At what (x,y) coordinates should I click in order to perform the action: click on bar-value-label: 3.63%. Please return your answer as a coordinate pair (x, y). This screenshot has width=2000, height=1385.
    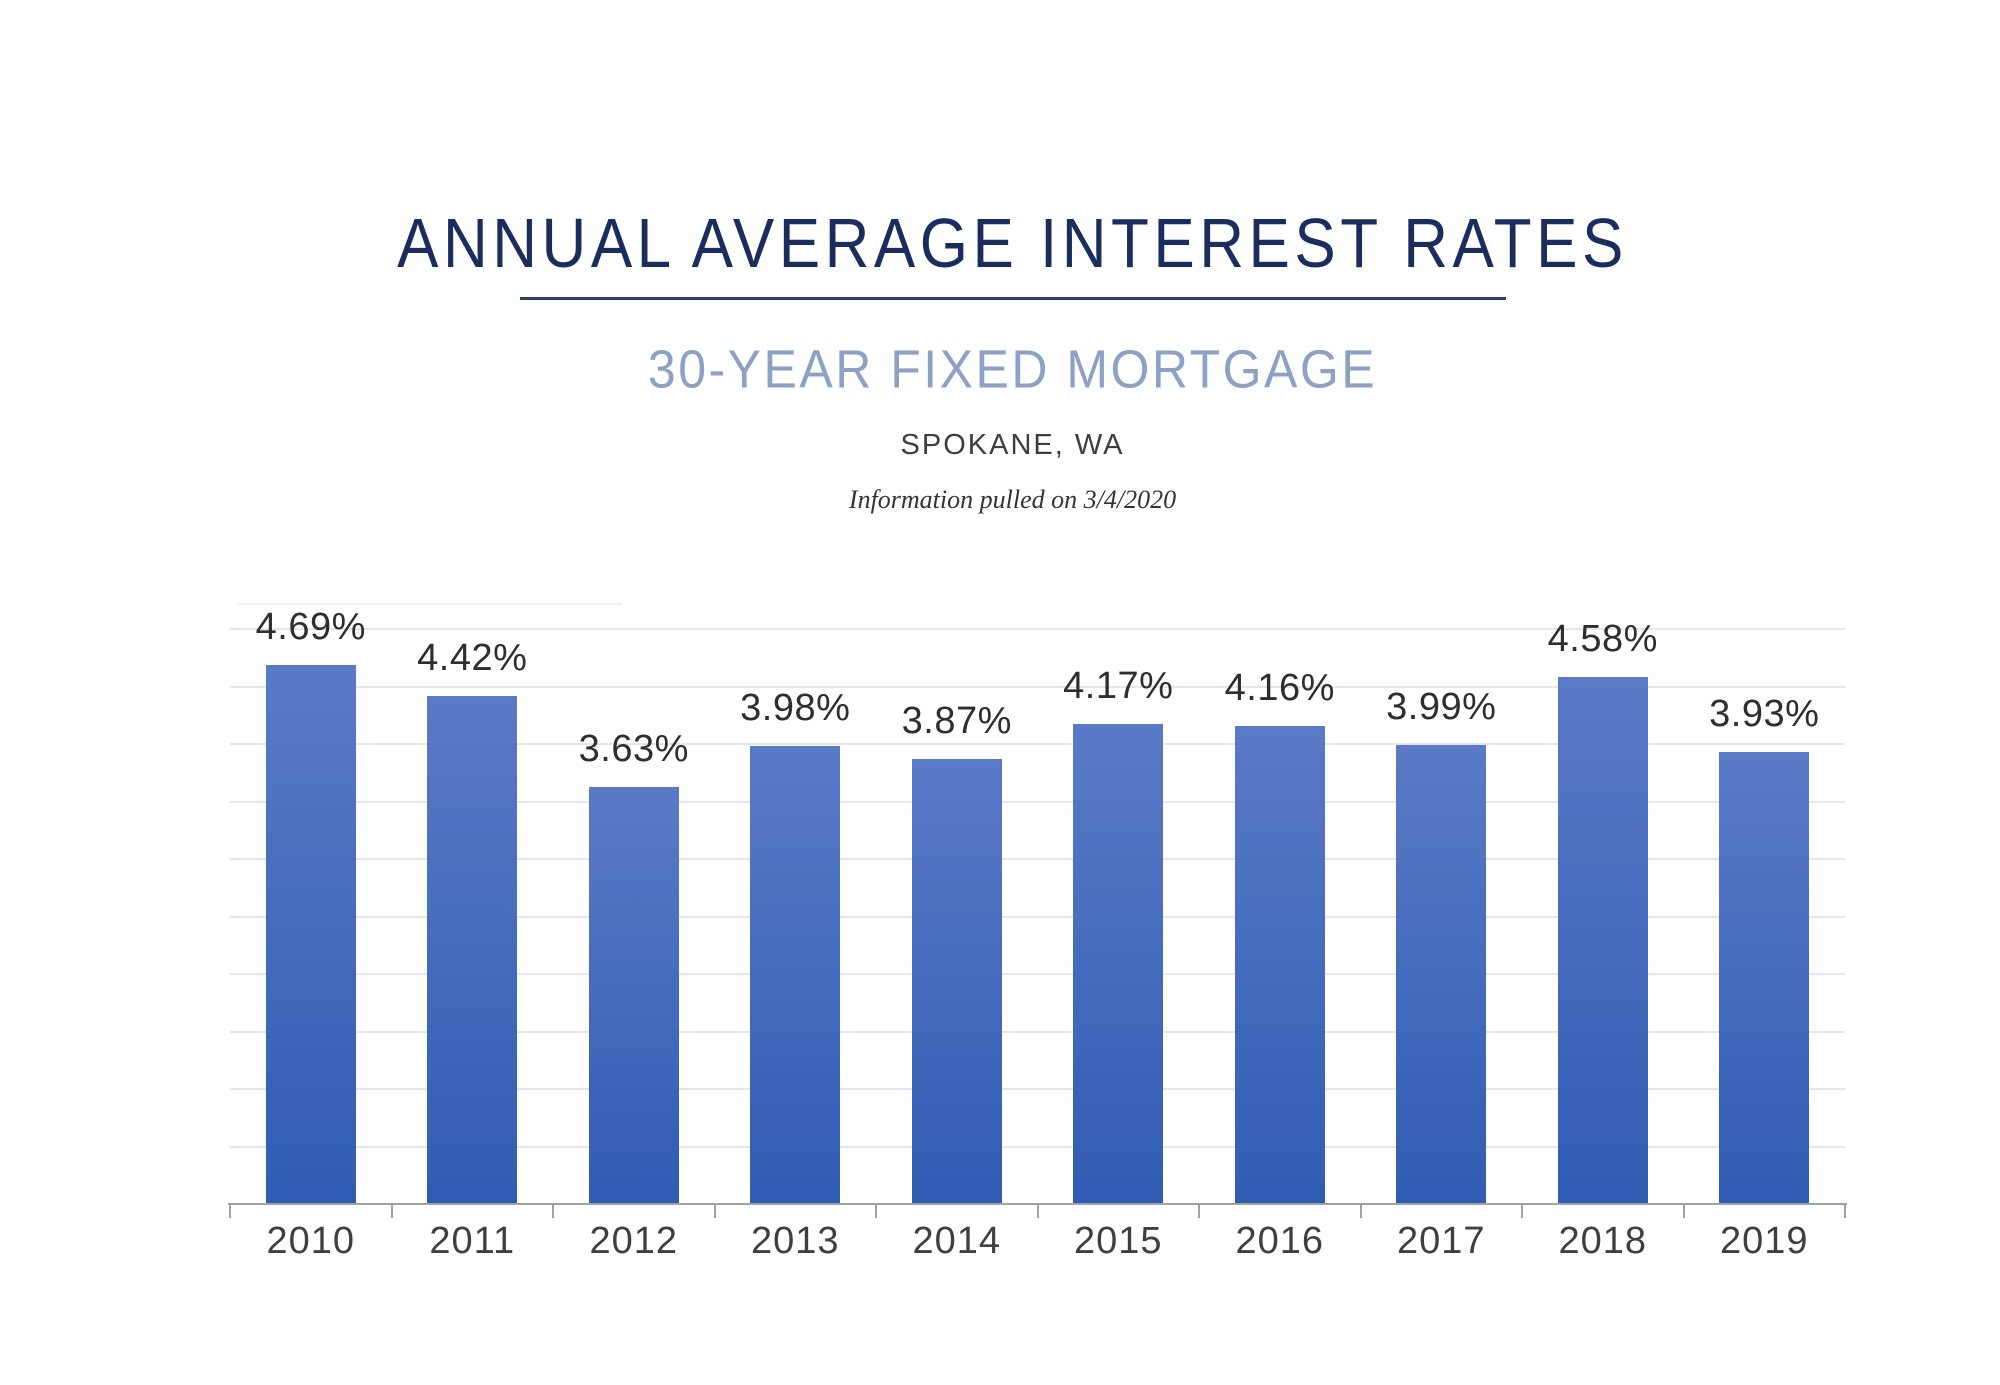
    Looking at the image, I should click on (633, 749).